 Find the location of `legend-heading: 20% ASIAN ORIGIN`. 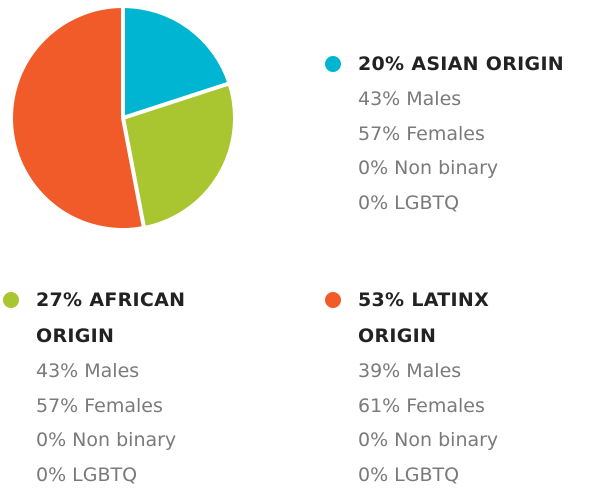

legend-heading: 20% ASIAN ORIGIN is located at coordinates (479, 64).